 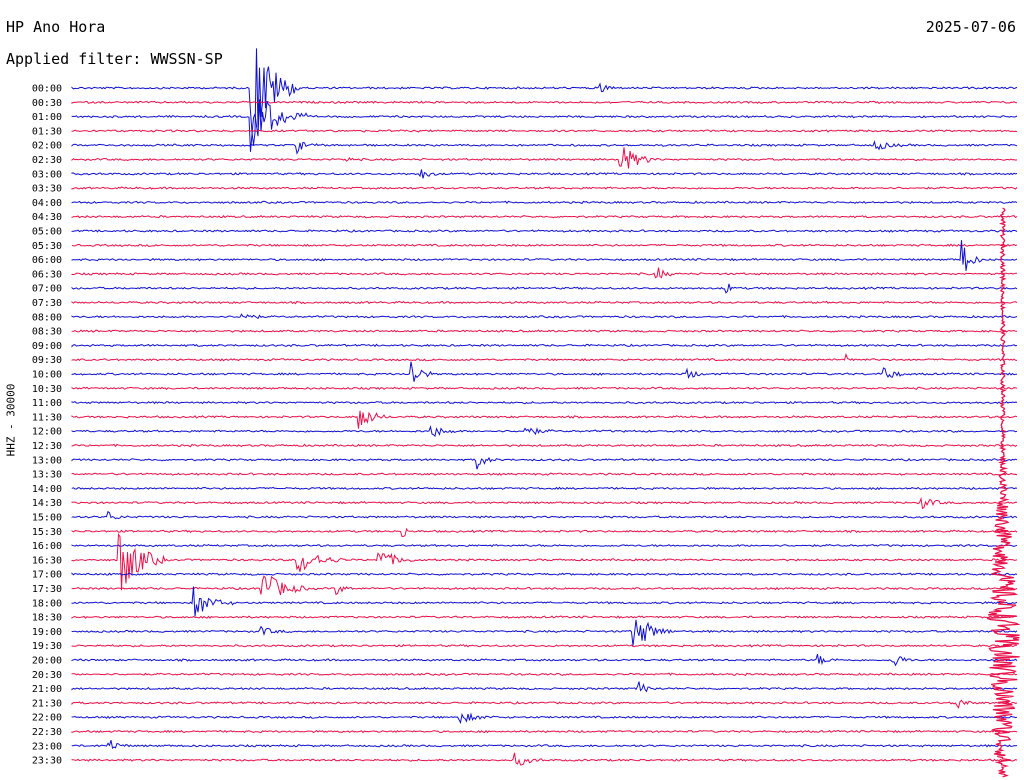 What do you see at coordinates (47, 232) in the screenshot?
I see `hour-label: 05:00` at bounding box center [47, 232].